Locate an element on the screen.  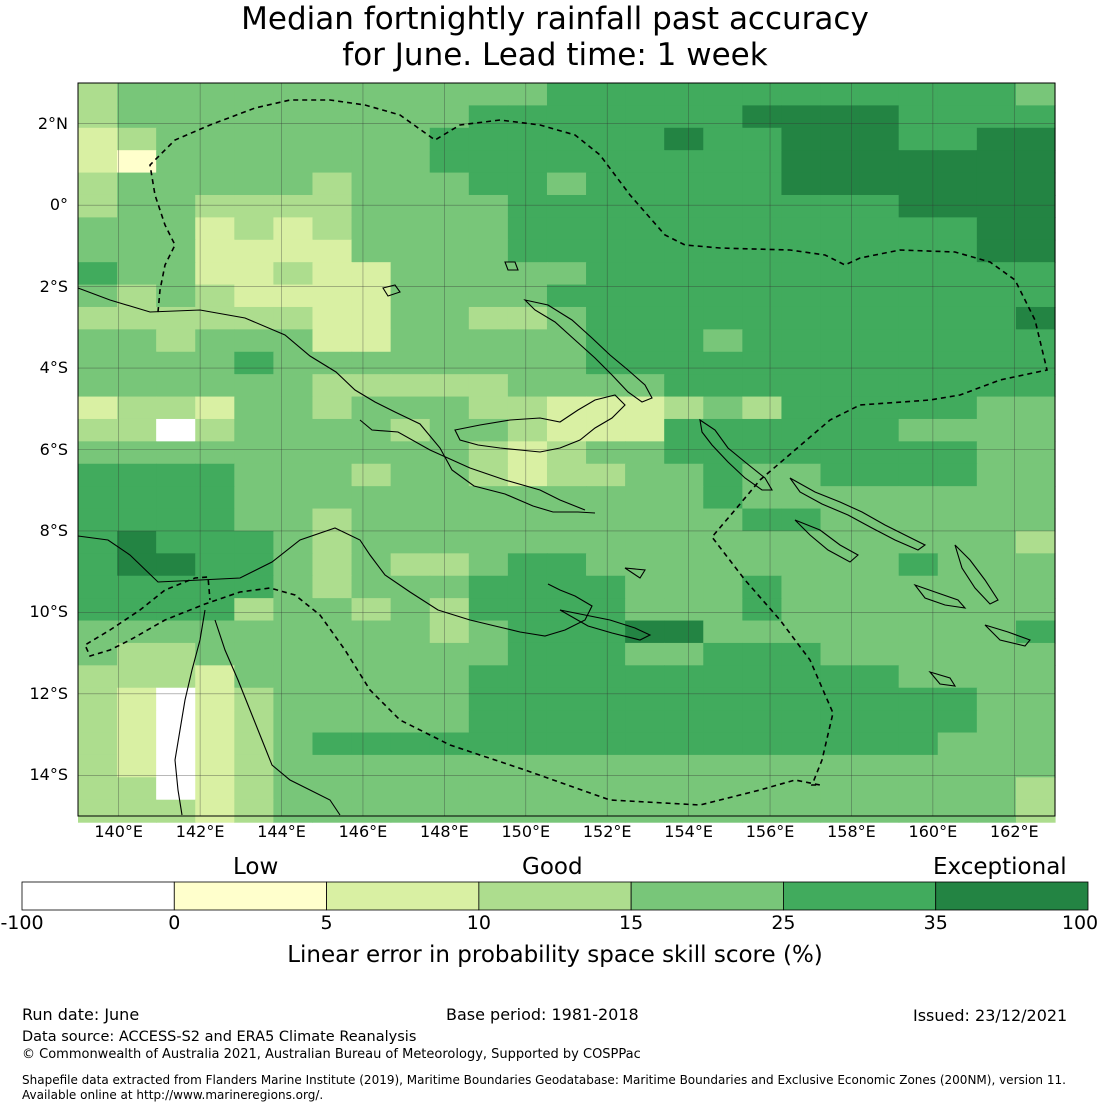
colorbar-bin is located at coordinates (98, 896).